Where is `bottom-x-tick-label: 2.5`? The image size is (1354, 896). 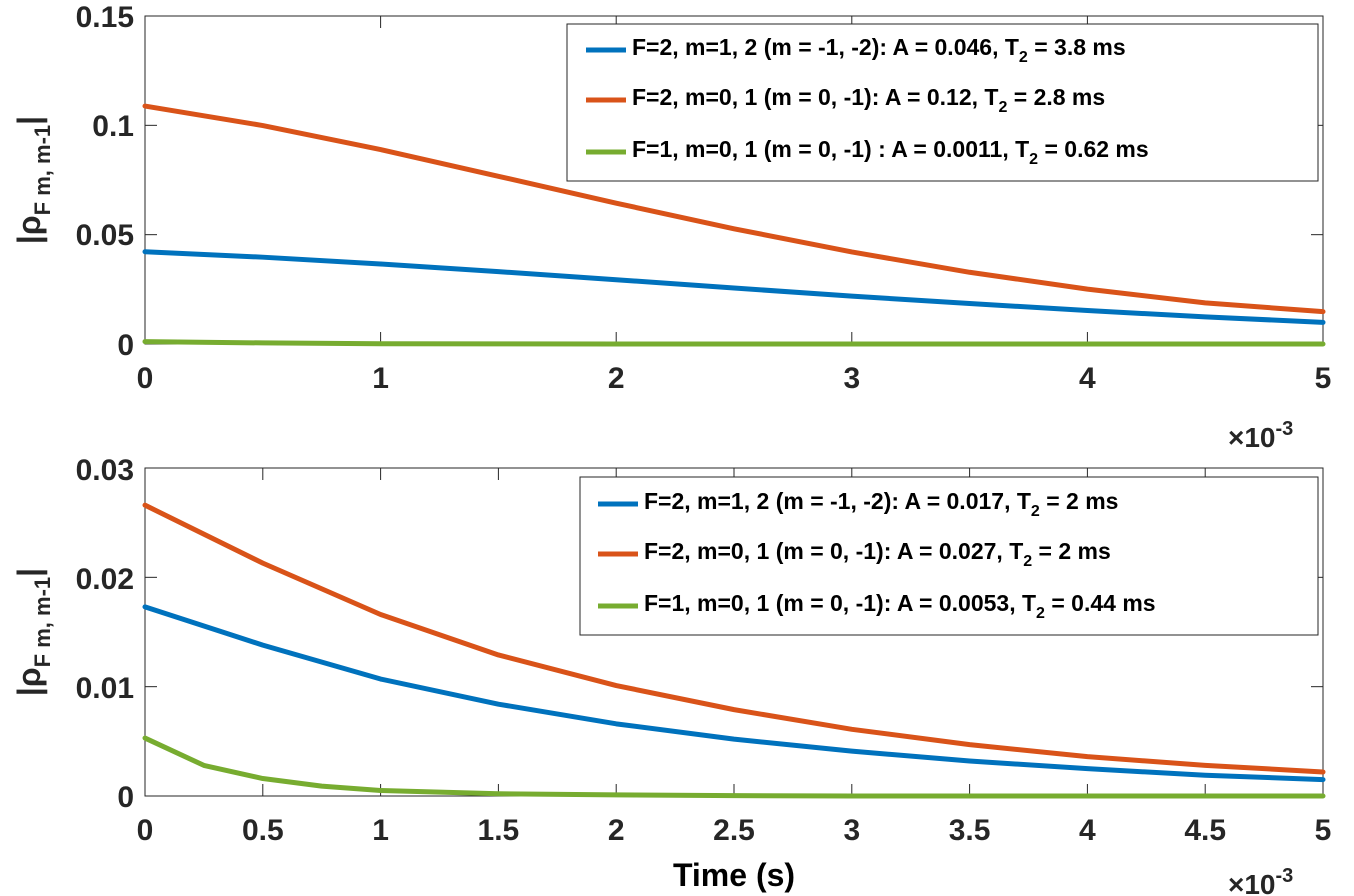
bottom-x-tick-label: 2.5 is located at coordinates (734, 830).